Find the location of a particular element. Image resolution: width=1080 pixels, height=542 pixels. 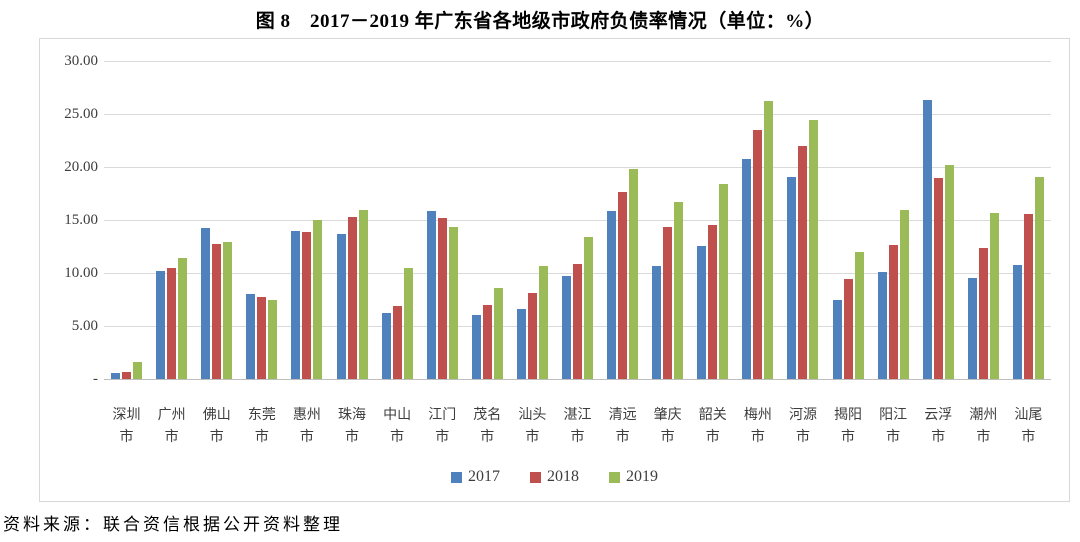

x-axis-label: 佛山市 is located at coordinates (216, 426).